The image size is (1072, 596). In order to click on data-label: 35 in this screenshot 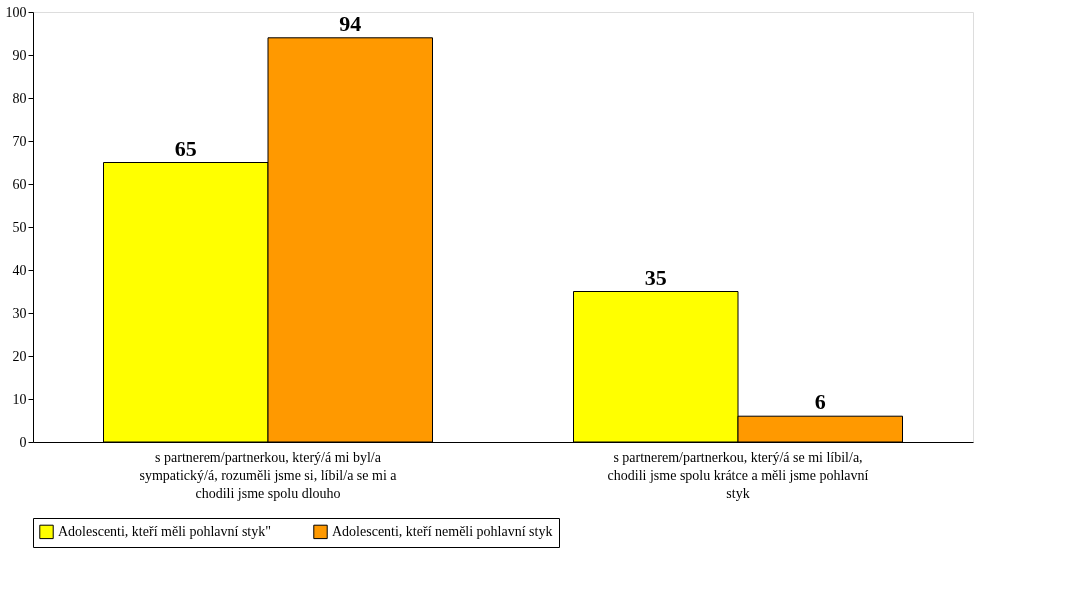, I will do `click(655, 277)`.